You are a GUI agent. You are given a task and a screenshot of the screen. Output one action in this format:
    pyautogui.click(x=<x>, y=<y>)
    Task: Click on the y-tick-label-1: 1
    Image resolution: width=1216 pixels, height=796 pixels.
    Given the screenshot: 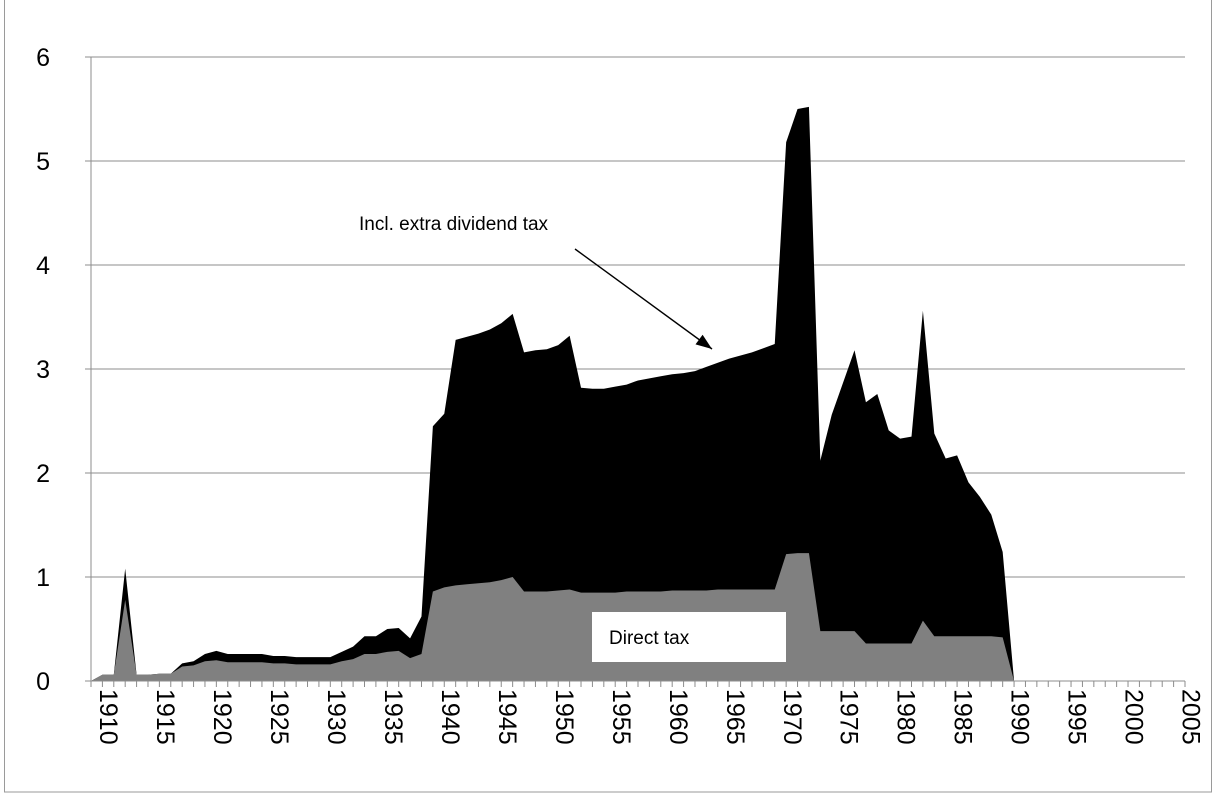 What is the action you would take?
    pyautogui.click(x=43, y=578)
    